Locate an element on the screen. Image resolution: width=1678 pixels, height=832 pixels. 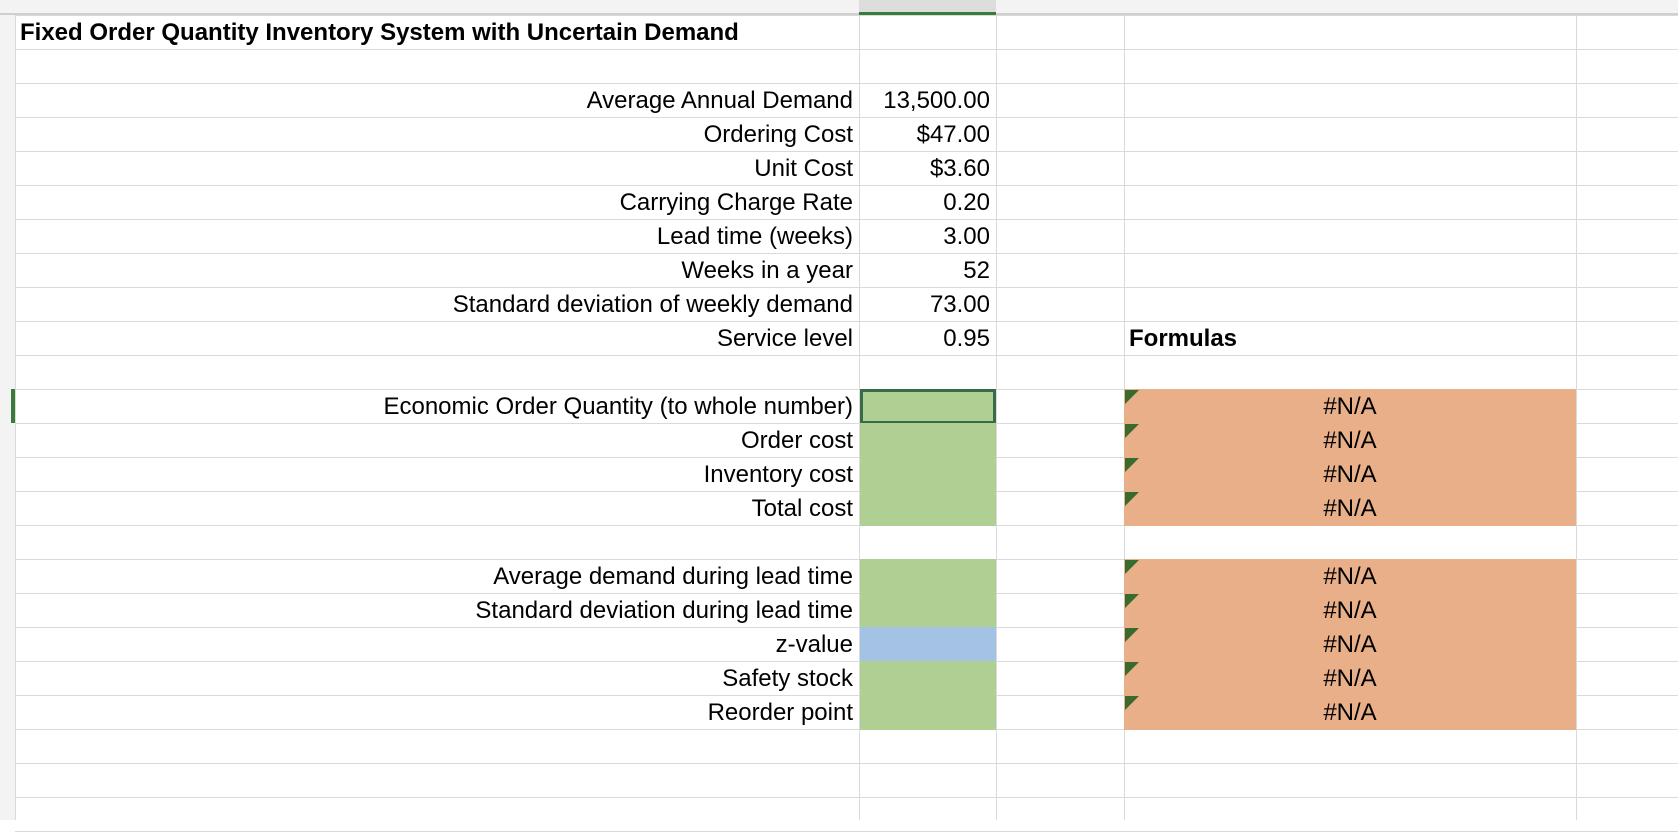
input-label: Weeks in a year is located at coordinates (767, 270).